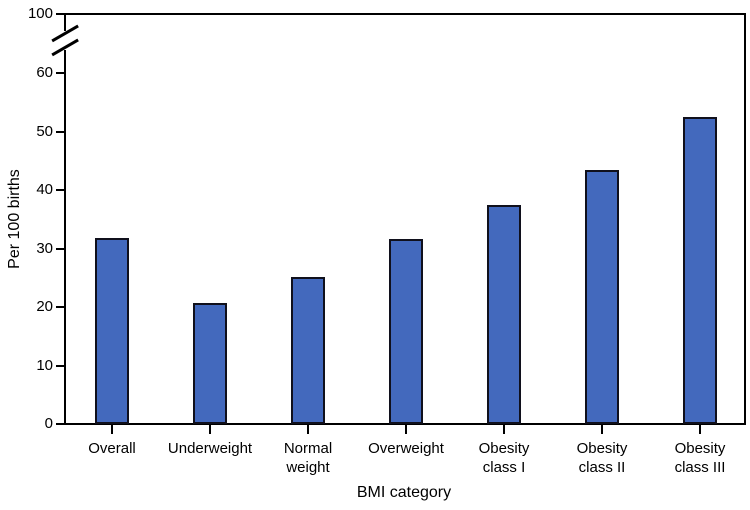 This screenshot has height=510, width=750. Describe the element at coordinates (405, 14) in the screenshot. I see `plot-top-border` at that location.